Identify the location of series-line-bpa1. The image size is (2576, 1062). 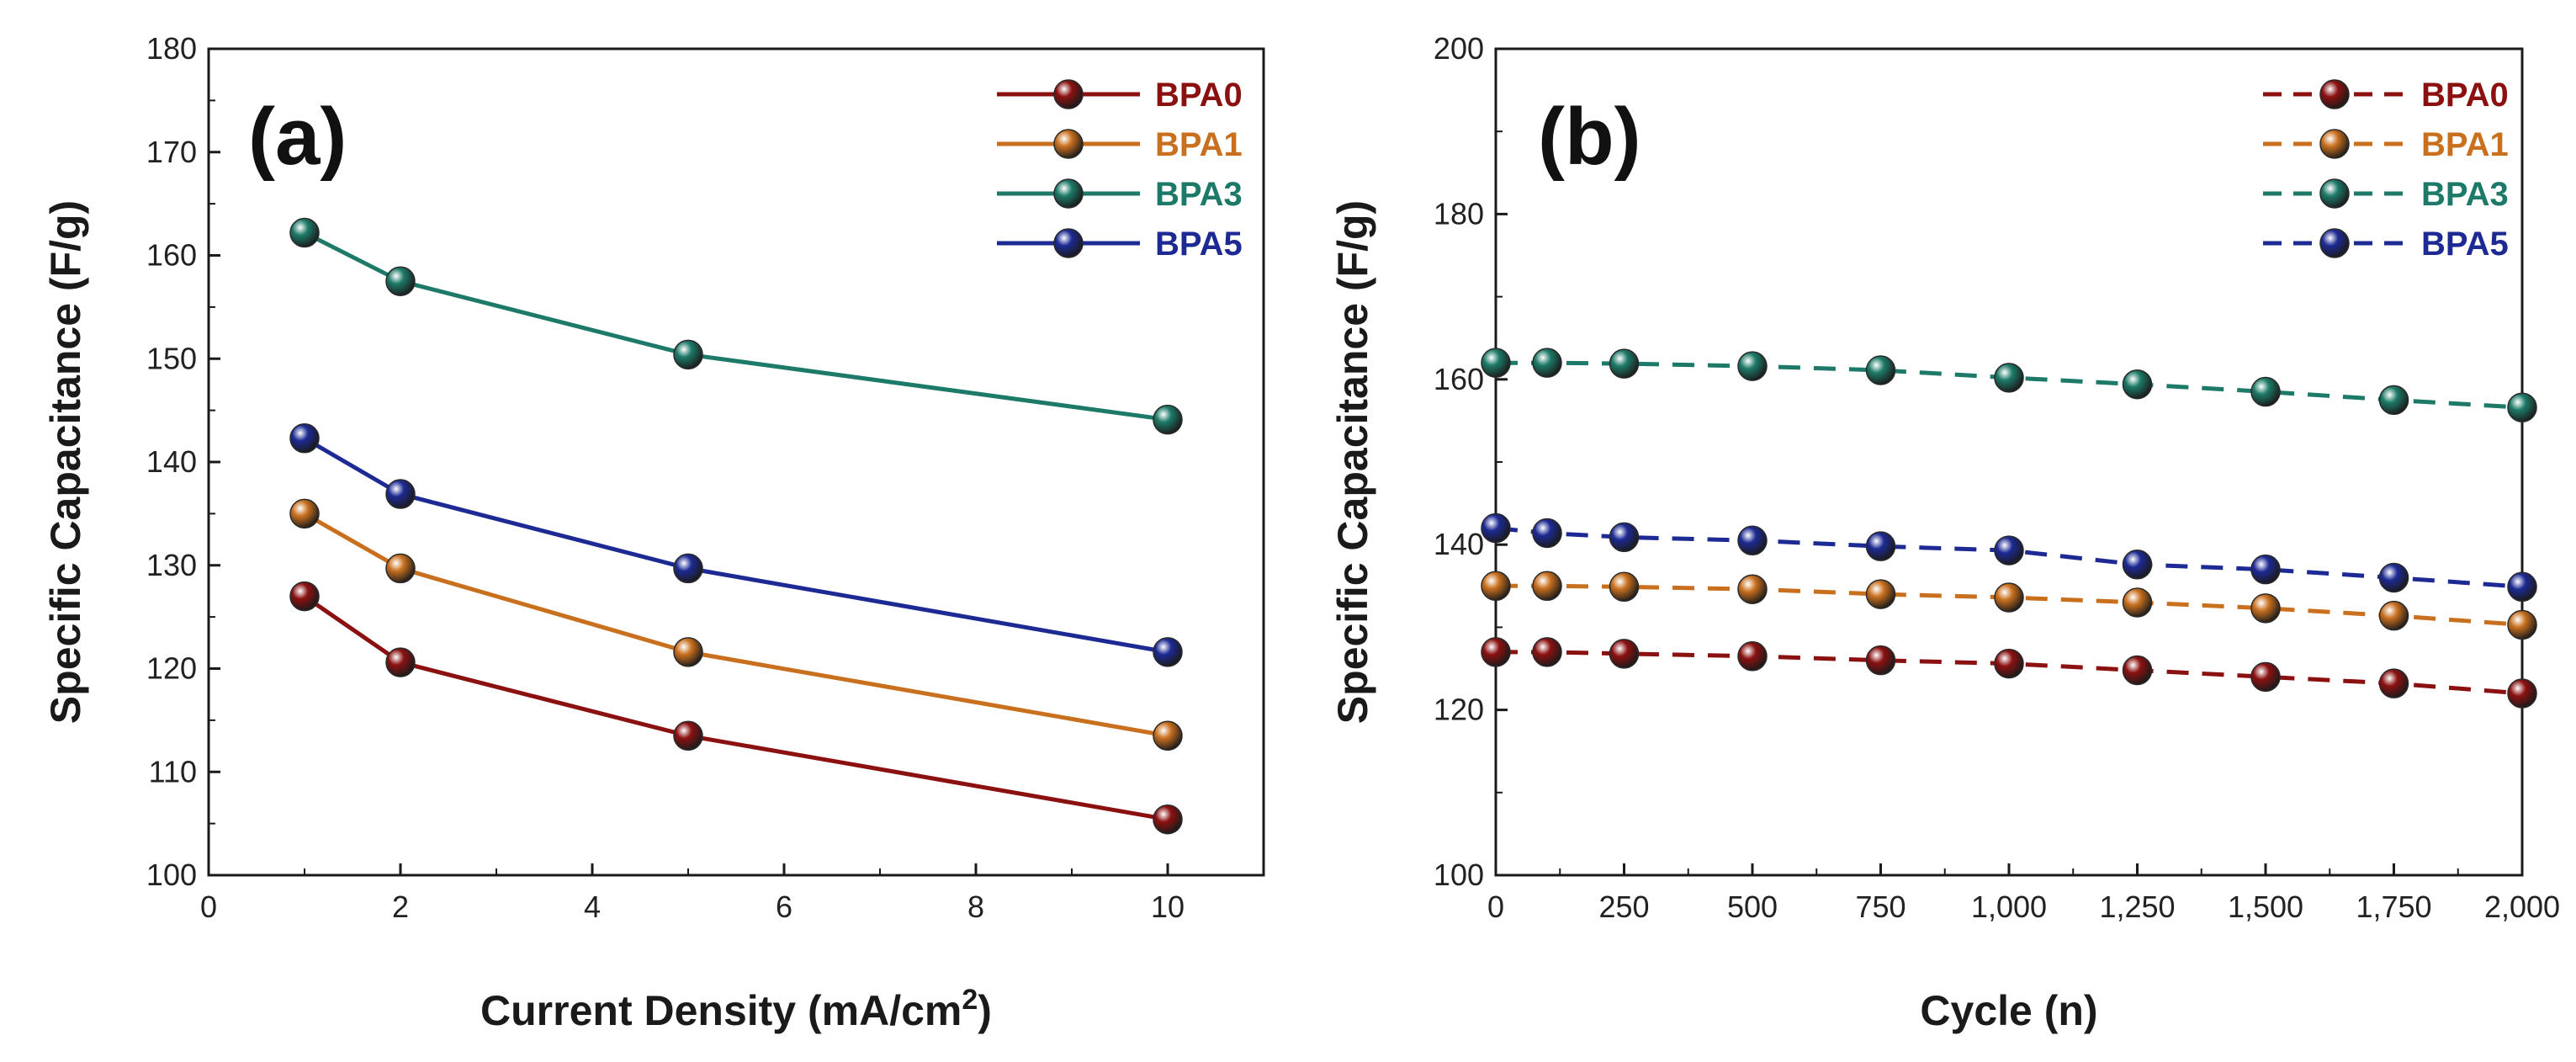
(736, 625).